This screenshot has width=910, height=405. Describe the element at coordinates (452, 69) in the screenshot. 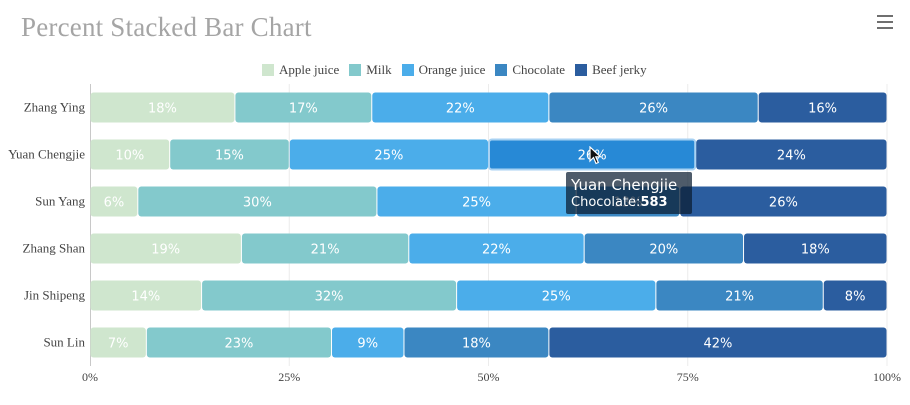

I see `legend-label: Orange juice` at that location.